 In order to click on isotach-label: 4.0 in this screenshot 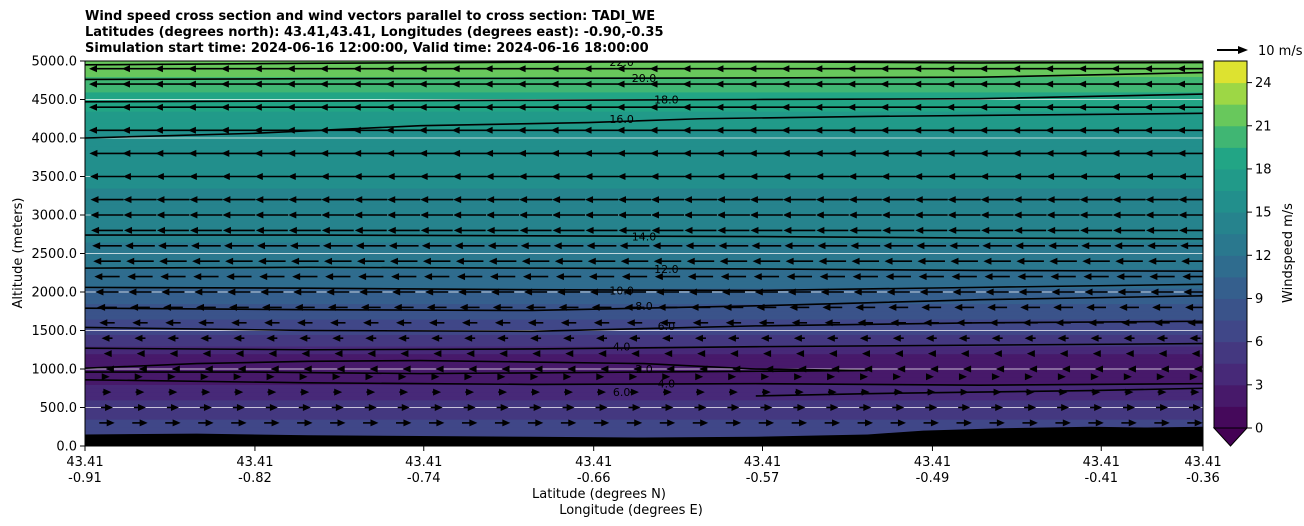, I will do `click(667, 384)`.